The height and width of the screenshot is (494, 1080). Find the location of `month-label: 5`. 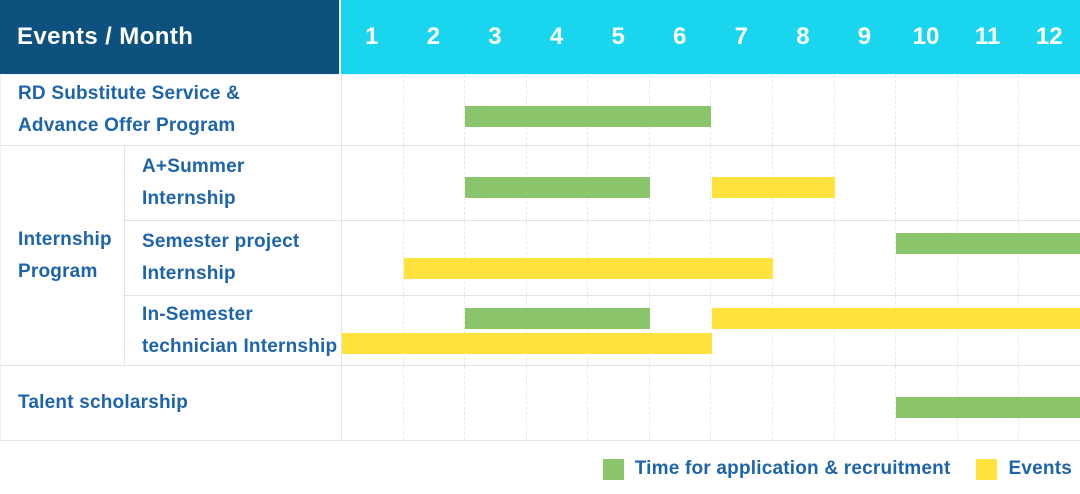

month-label: 5 is located at coordinates (618, 36).